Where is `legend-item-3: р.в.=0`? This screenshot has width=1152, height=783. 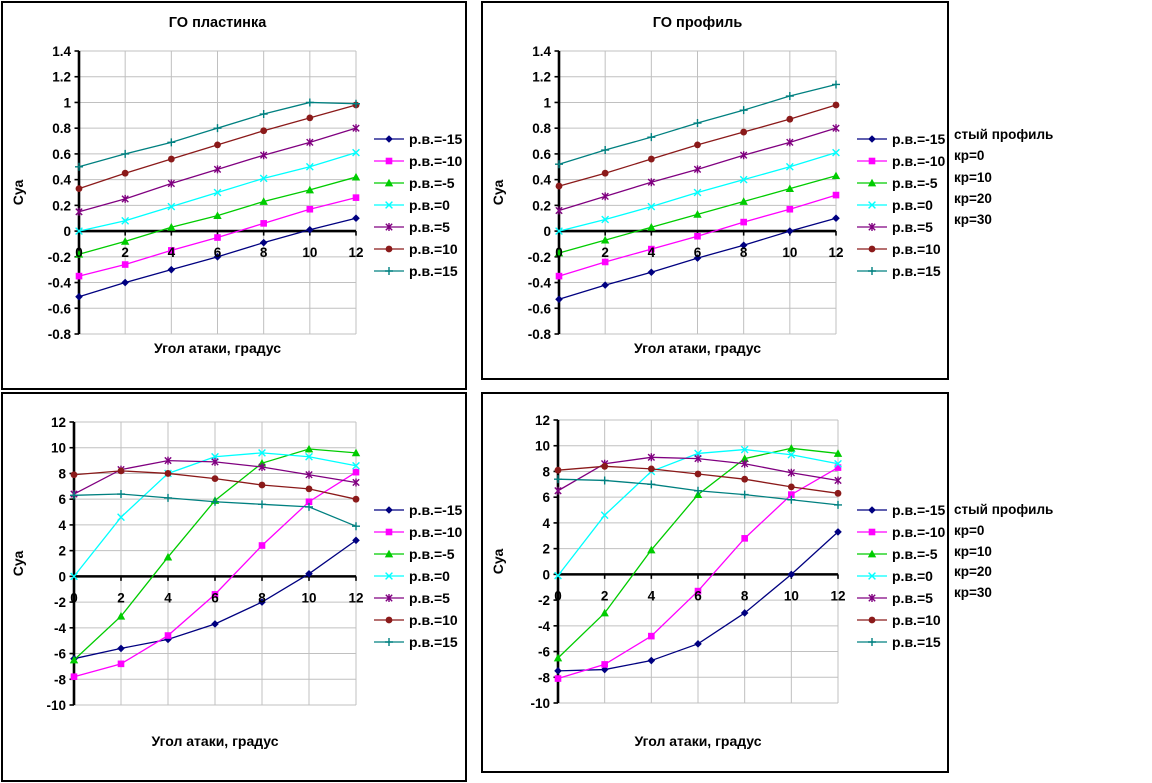 legend-item-3: р.в.=0 is located at coordinates (412, 576).